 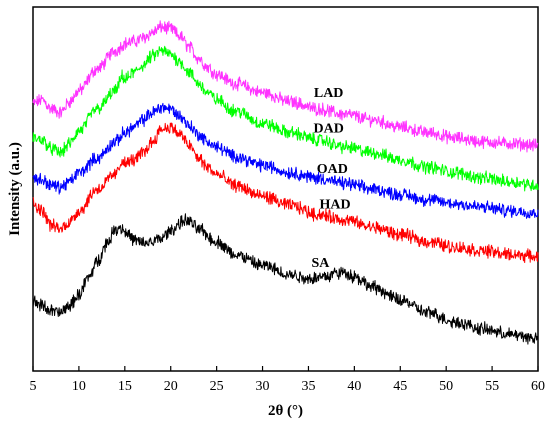 What do you see at coordinates (330, 178) in the screenshot?
I see `labels-layer: LAD DAD OAD HAD SA` at bounding box center [330, 178].